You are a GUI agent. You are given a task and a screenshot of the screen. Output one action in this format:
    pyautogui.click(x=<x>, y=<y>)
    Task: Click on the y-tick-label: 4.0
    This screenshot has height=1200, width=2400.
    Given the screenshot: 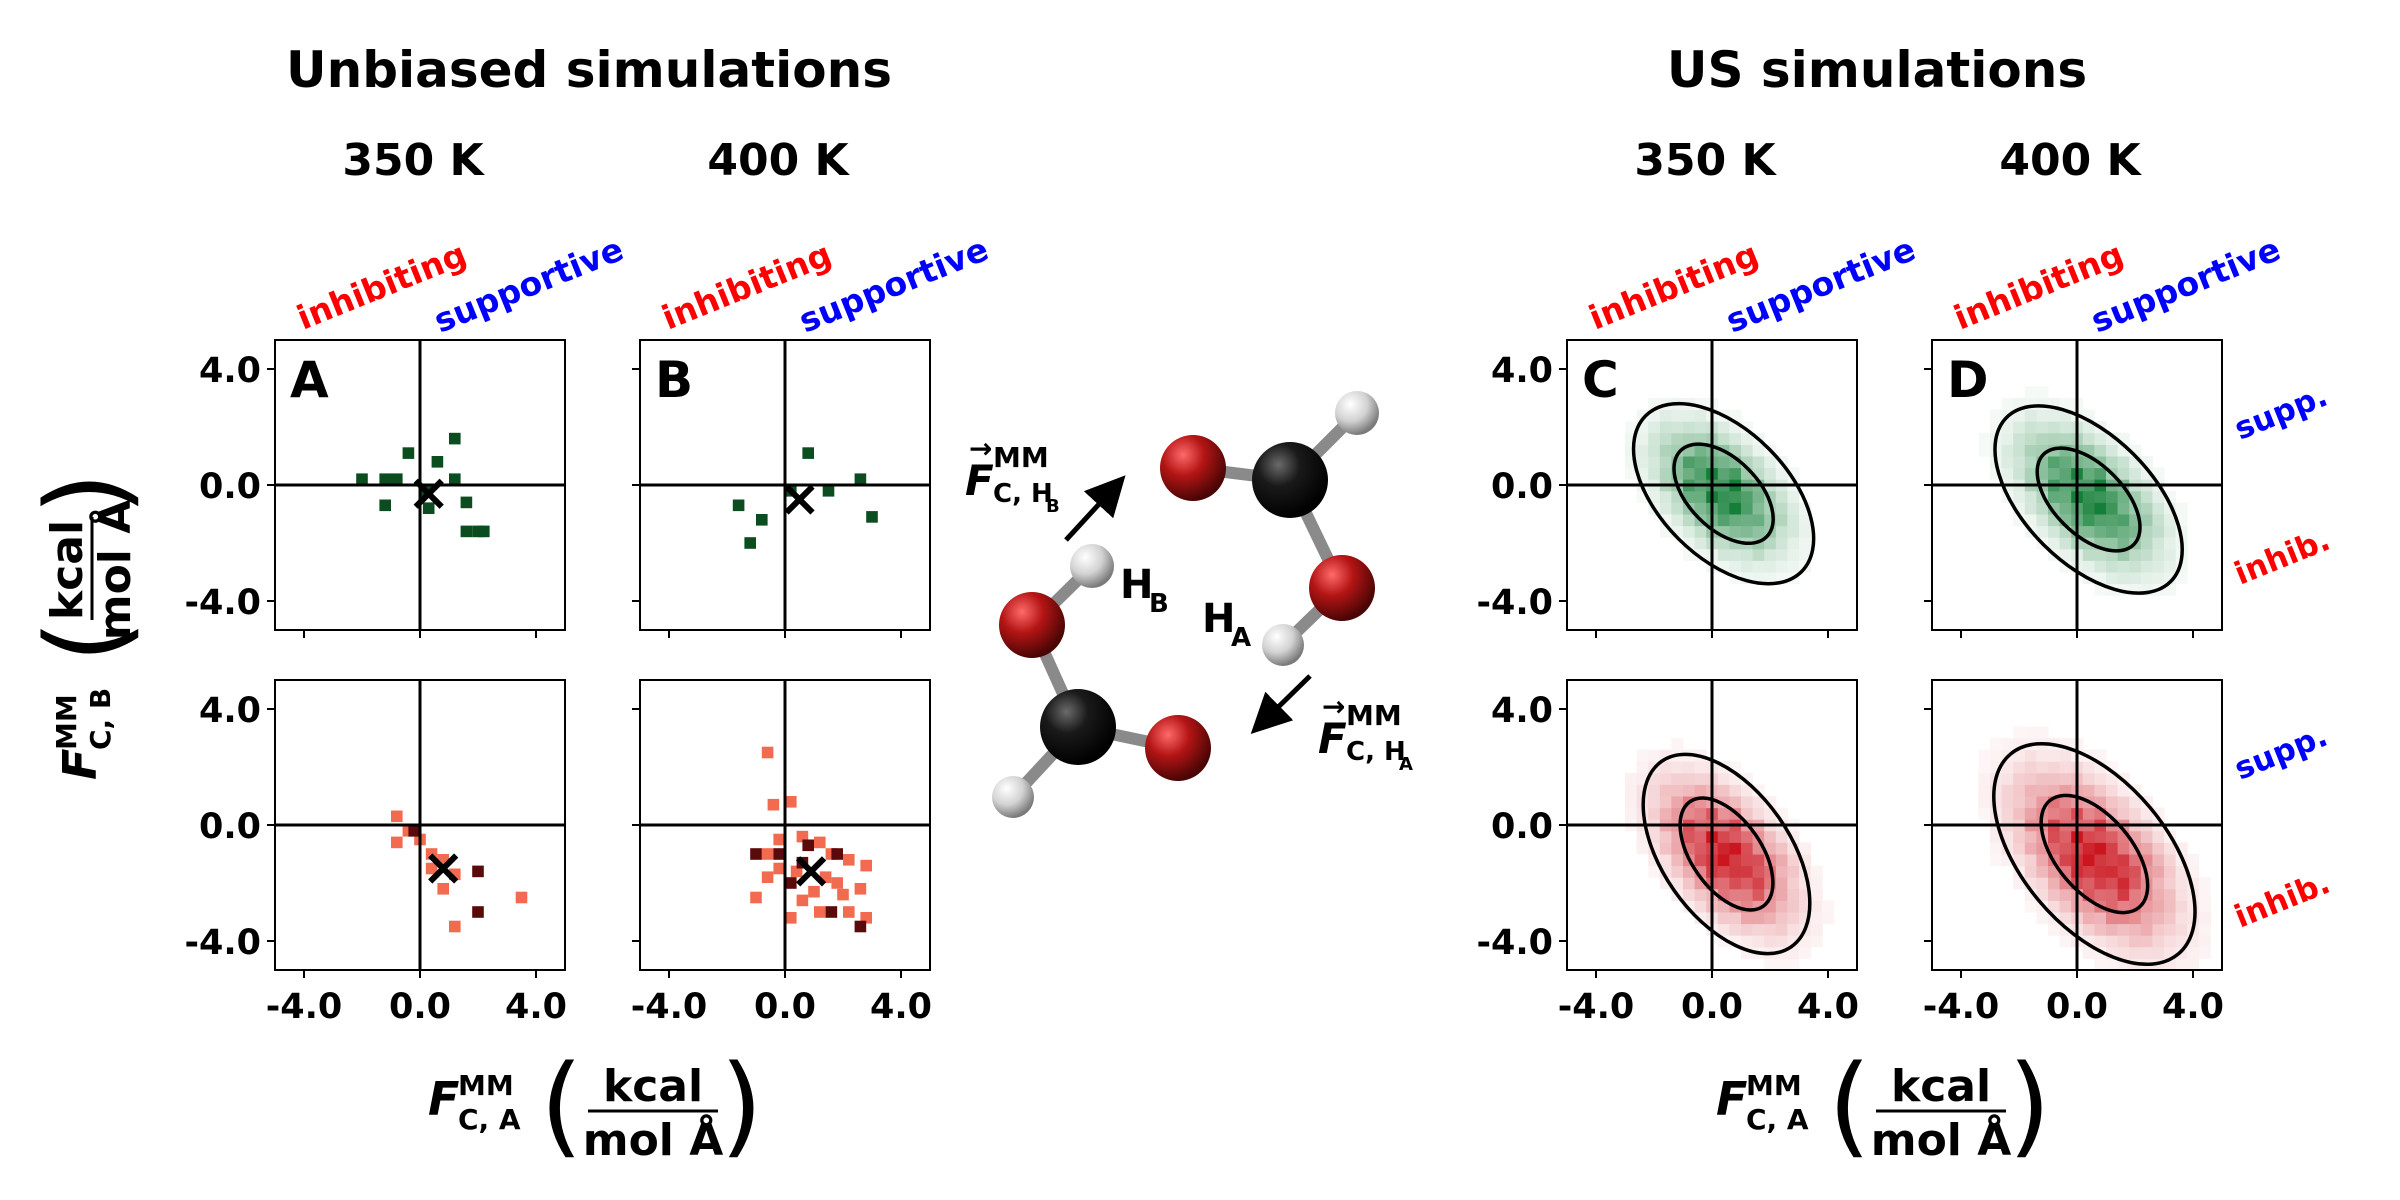 What is the action you would take?
    pyautogui.click(x=230, y=371)
    